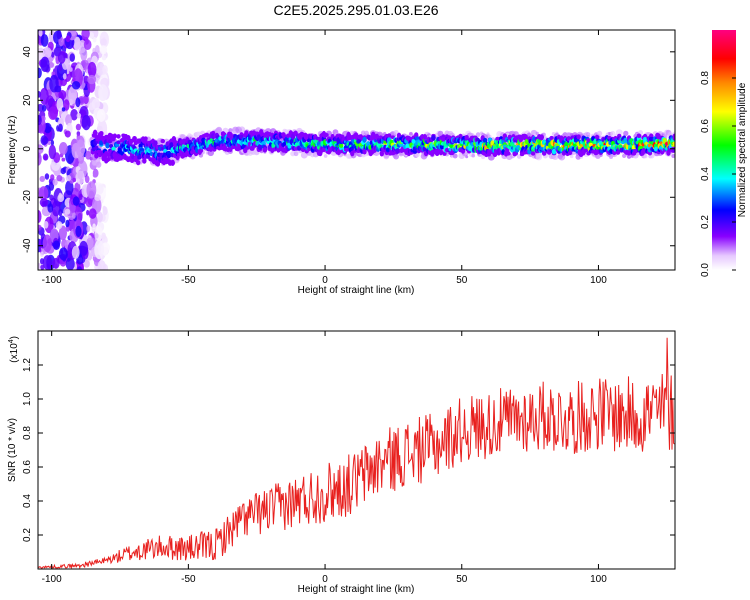  Describe the element at coordinates (27, 535) in the screenshot. I see `snr-ytick-label: 0.2` at that location.